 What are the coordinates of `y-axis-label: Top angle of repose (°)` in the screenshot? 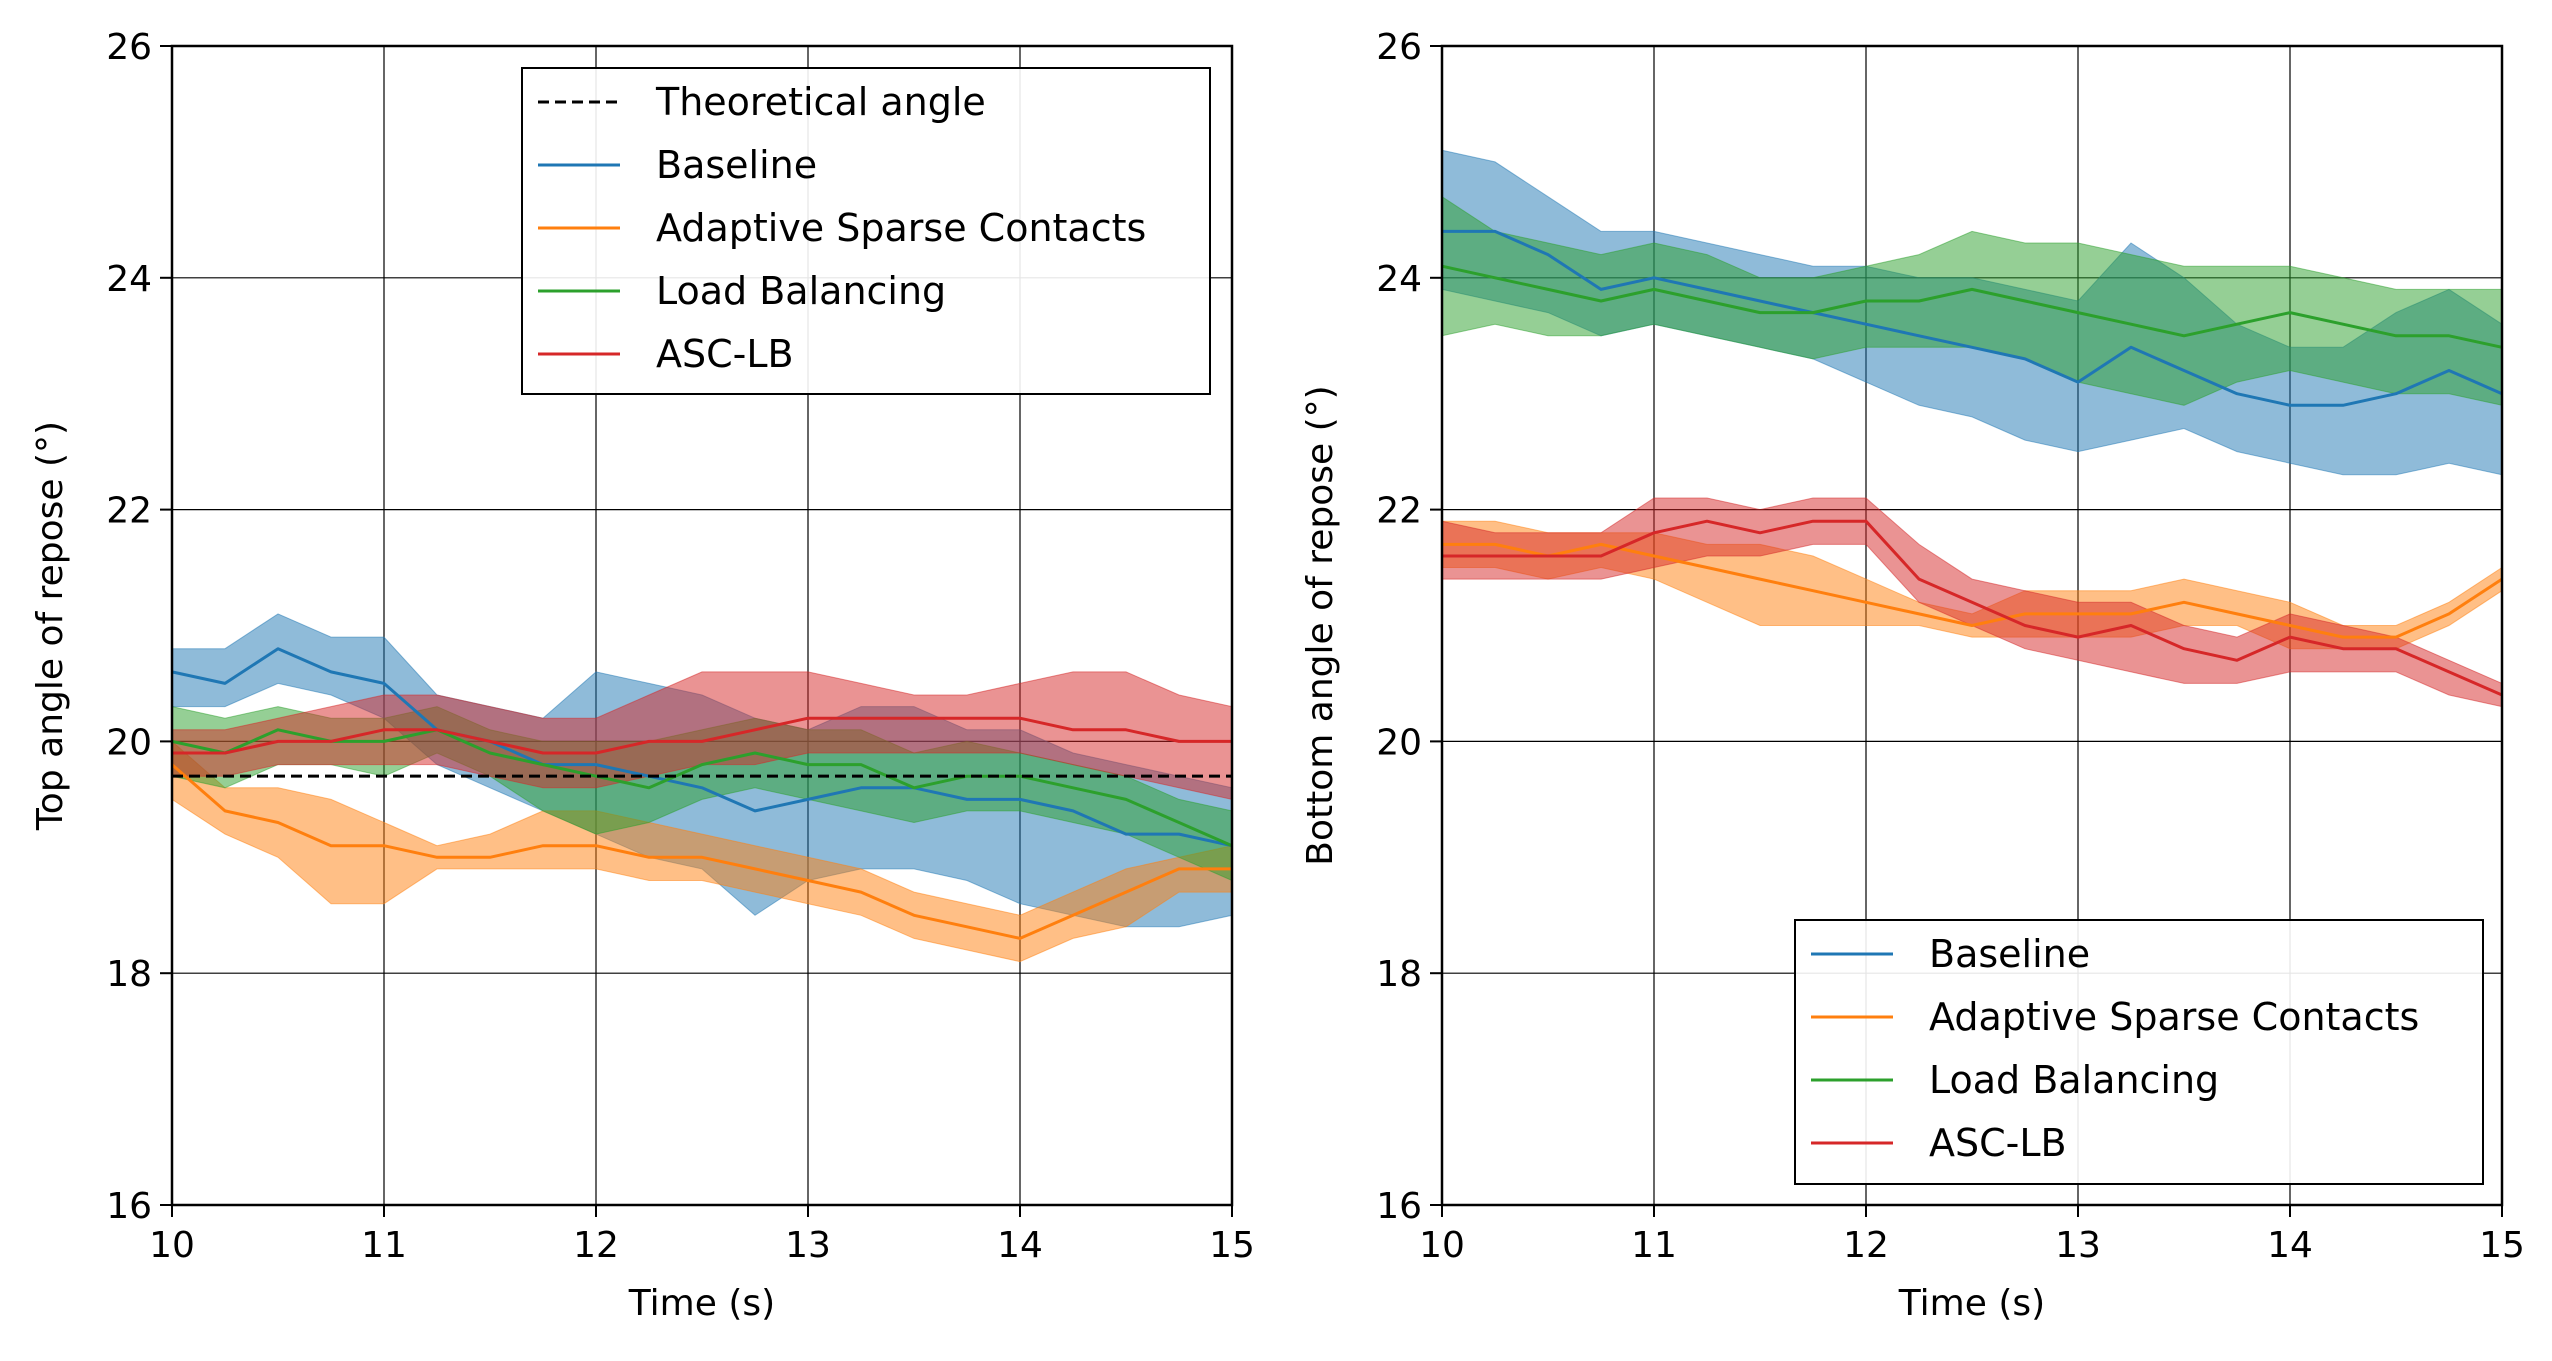 It's located at (50, 626).